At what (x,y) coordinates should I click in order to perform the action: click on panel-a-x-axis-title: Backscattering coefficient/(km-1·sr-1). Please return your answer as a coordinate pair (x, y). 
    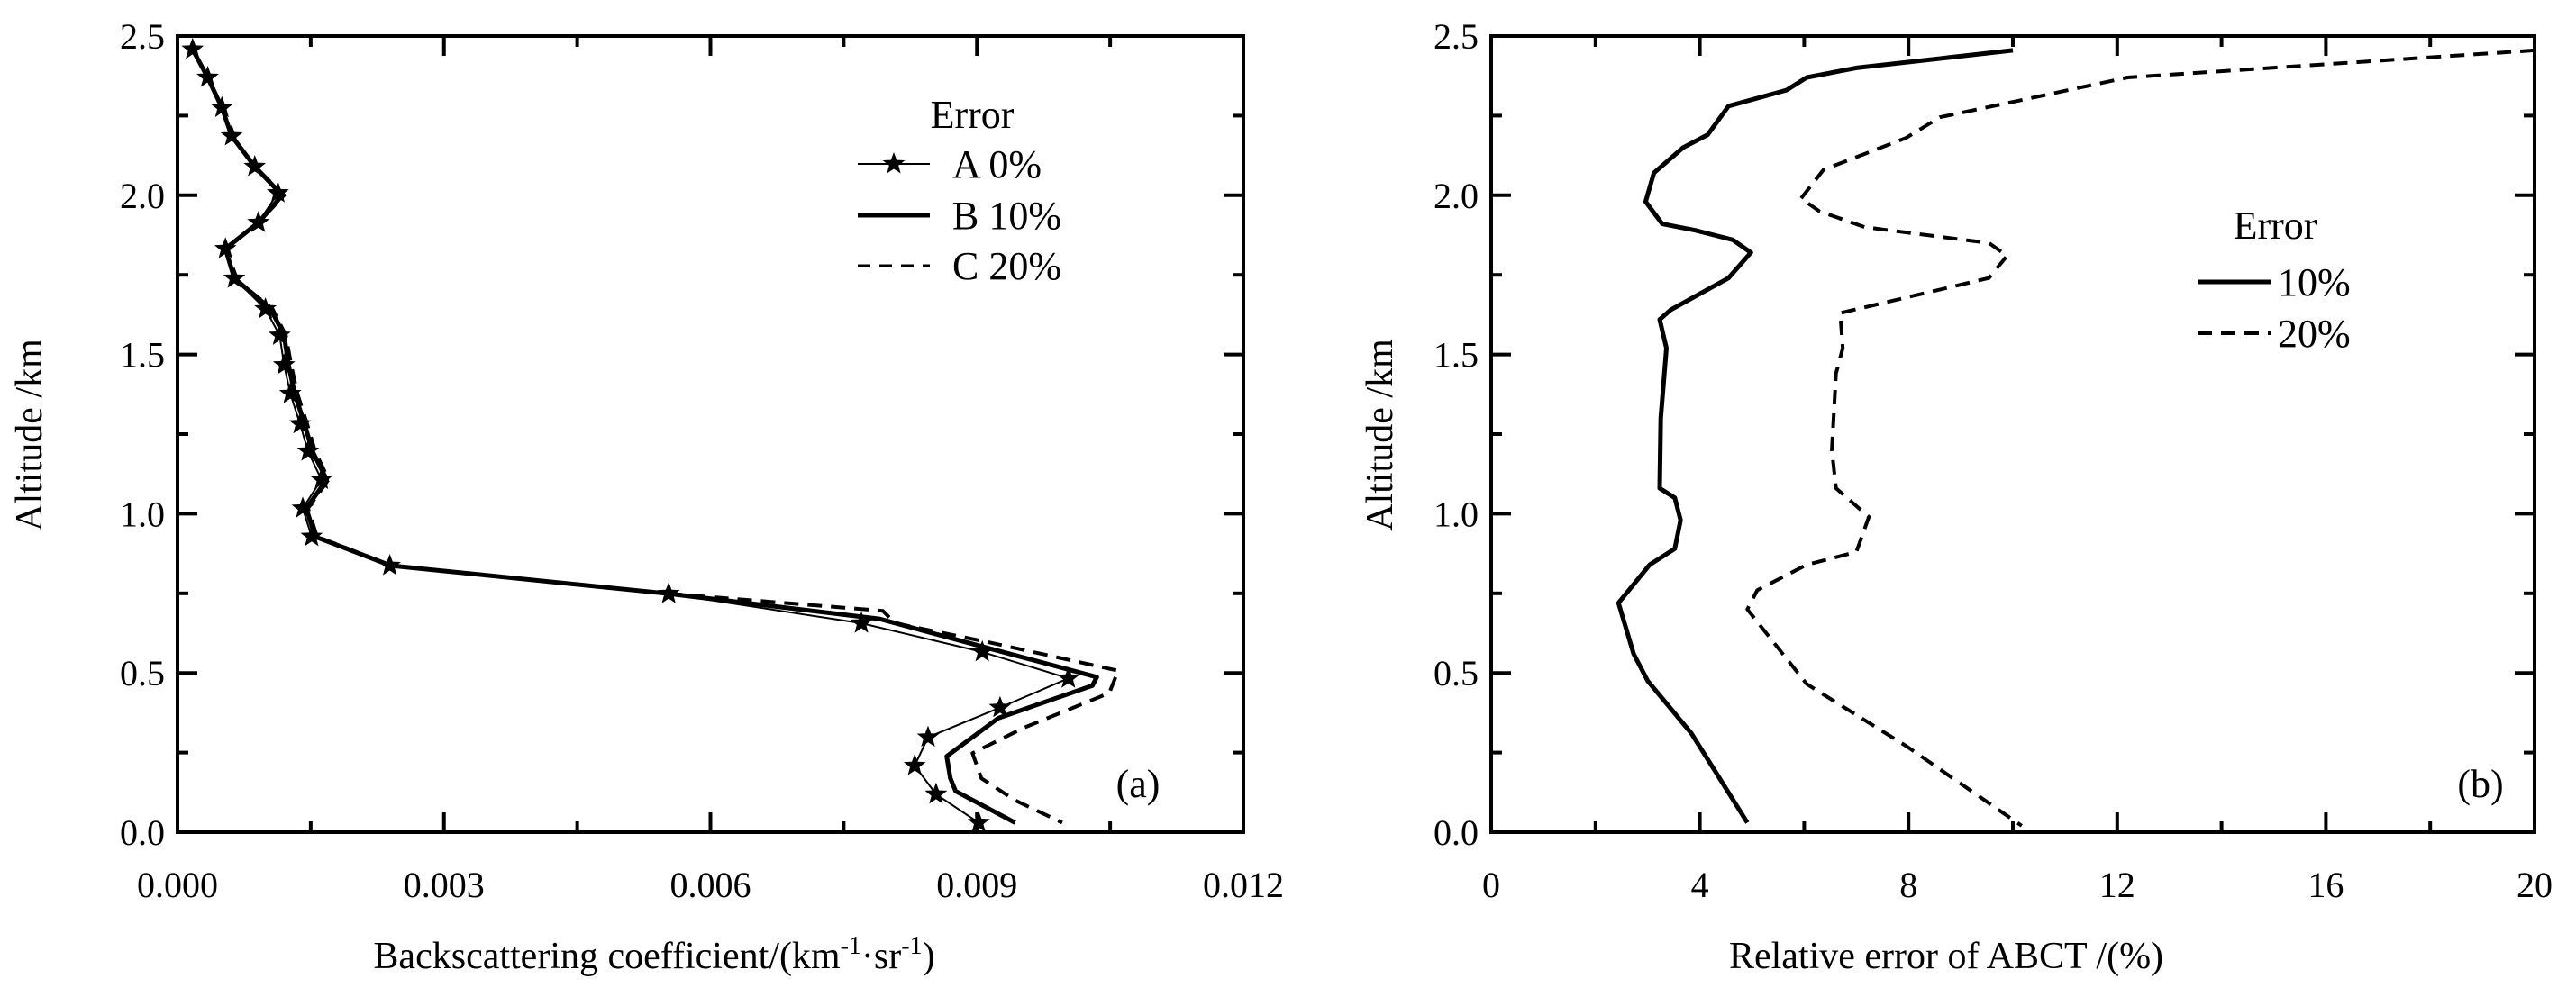
    Looking at the image, I should click on (653, 955).